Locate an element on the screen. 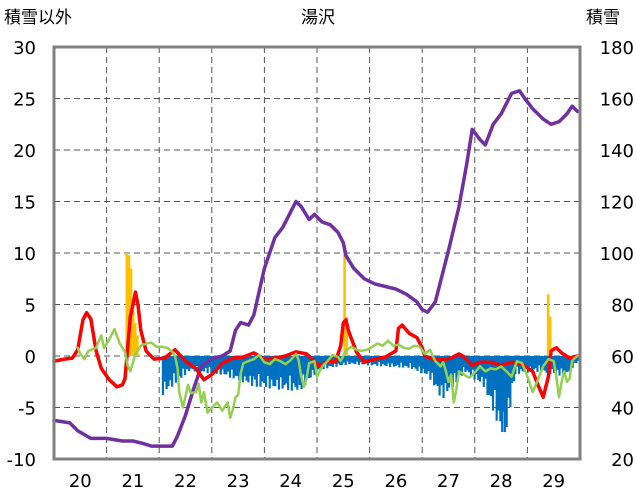  left-tick-label: 10 is located at coordinates (24, 254).